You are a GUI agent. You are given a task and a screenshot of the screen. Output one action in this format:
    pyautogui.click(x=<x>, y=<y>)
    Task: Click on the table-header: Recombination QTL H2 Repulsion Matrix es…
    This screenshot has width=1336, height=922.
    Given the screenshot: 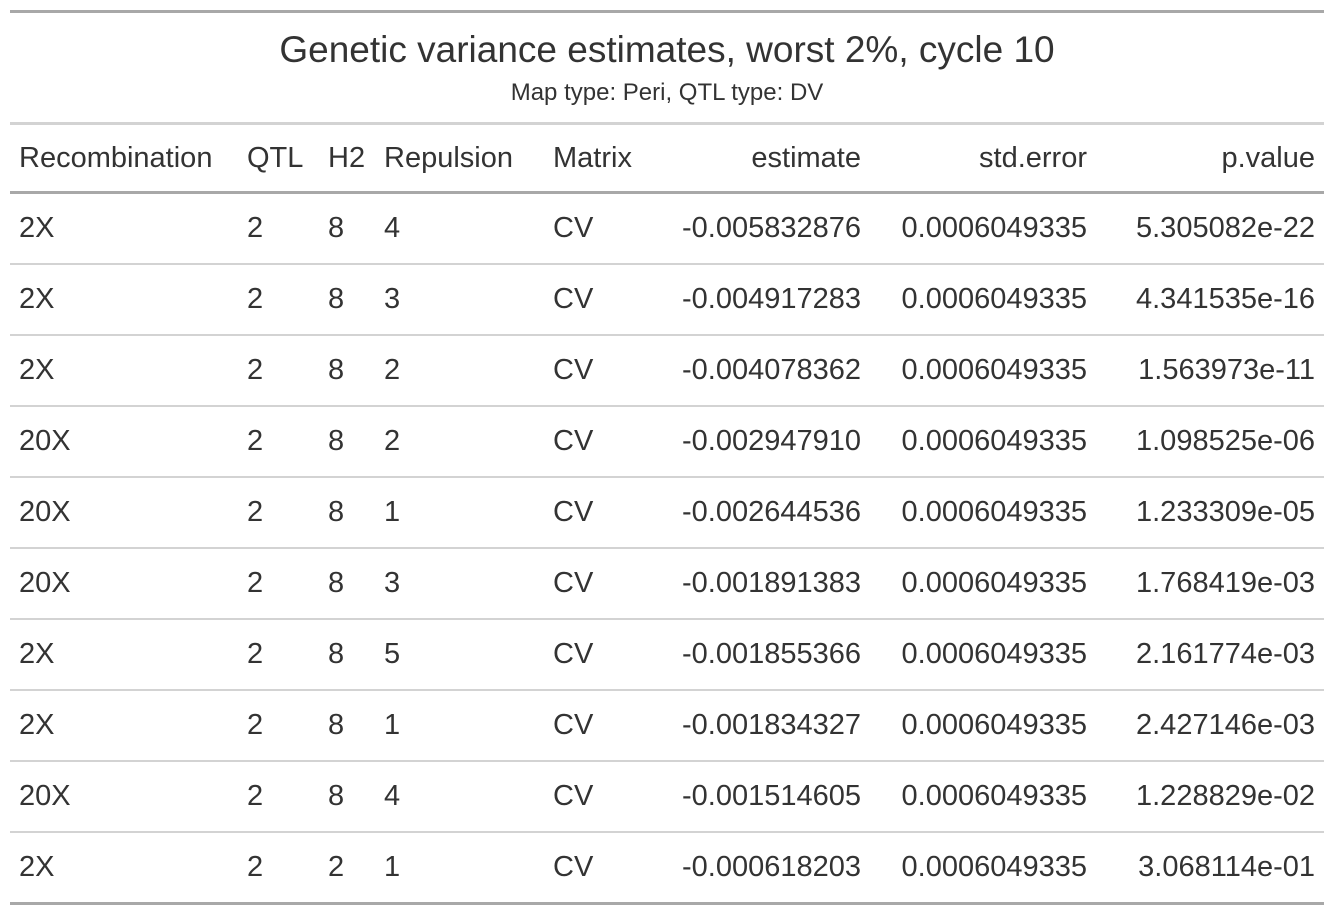 What is the action you would take?
    pyautogui.click(x=667, y=159)
    